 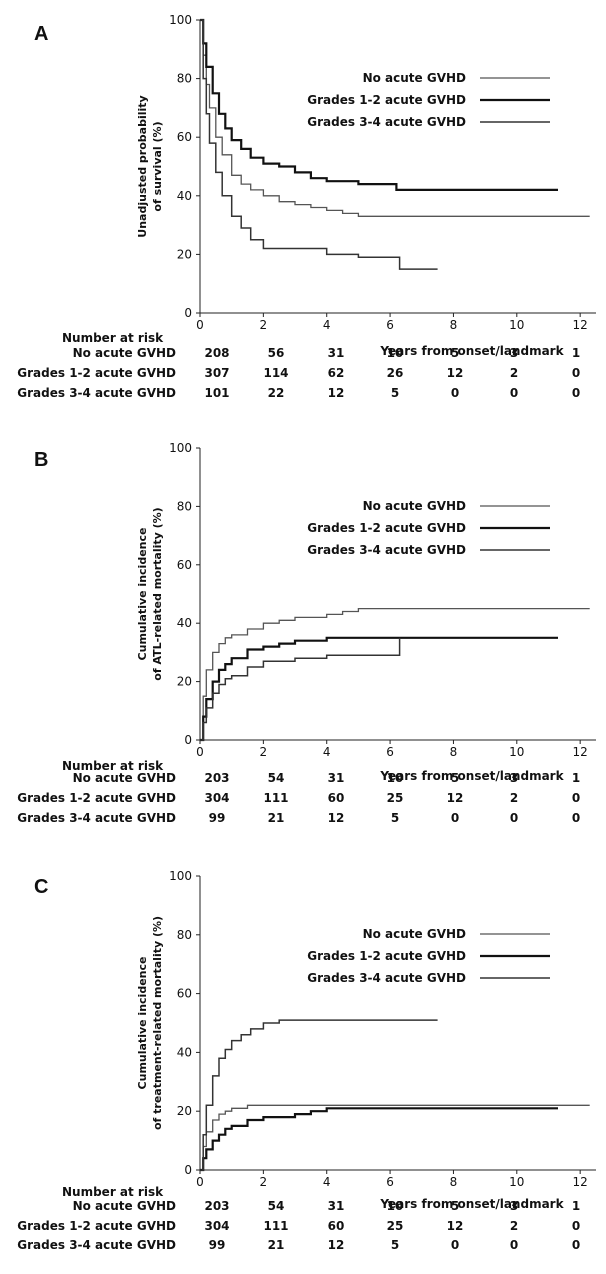 What do you see at coordinates (336, 373) in the screenshot?
I see `risk-cell: 62` at bounding box center [336, 373].